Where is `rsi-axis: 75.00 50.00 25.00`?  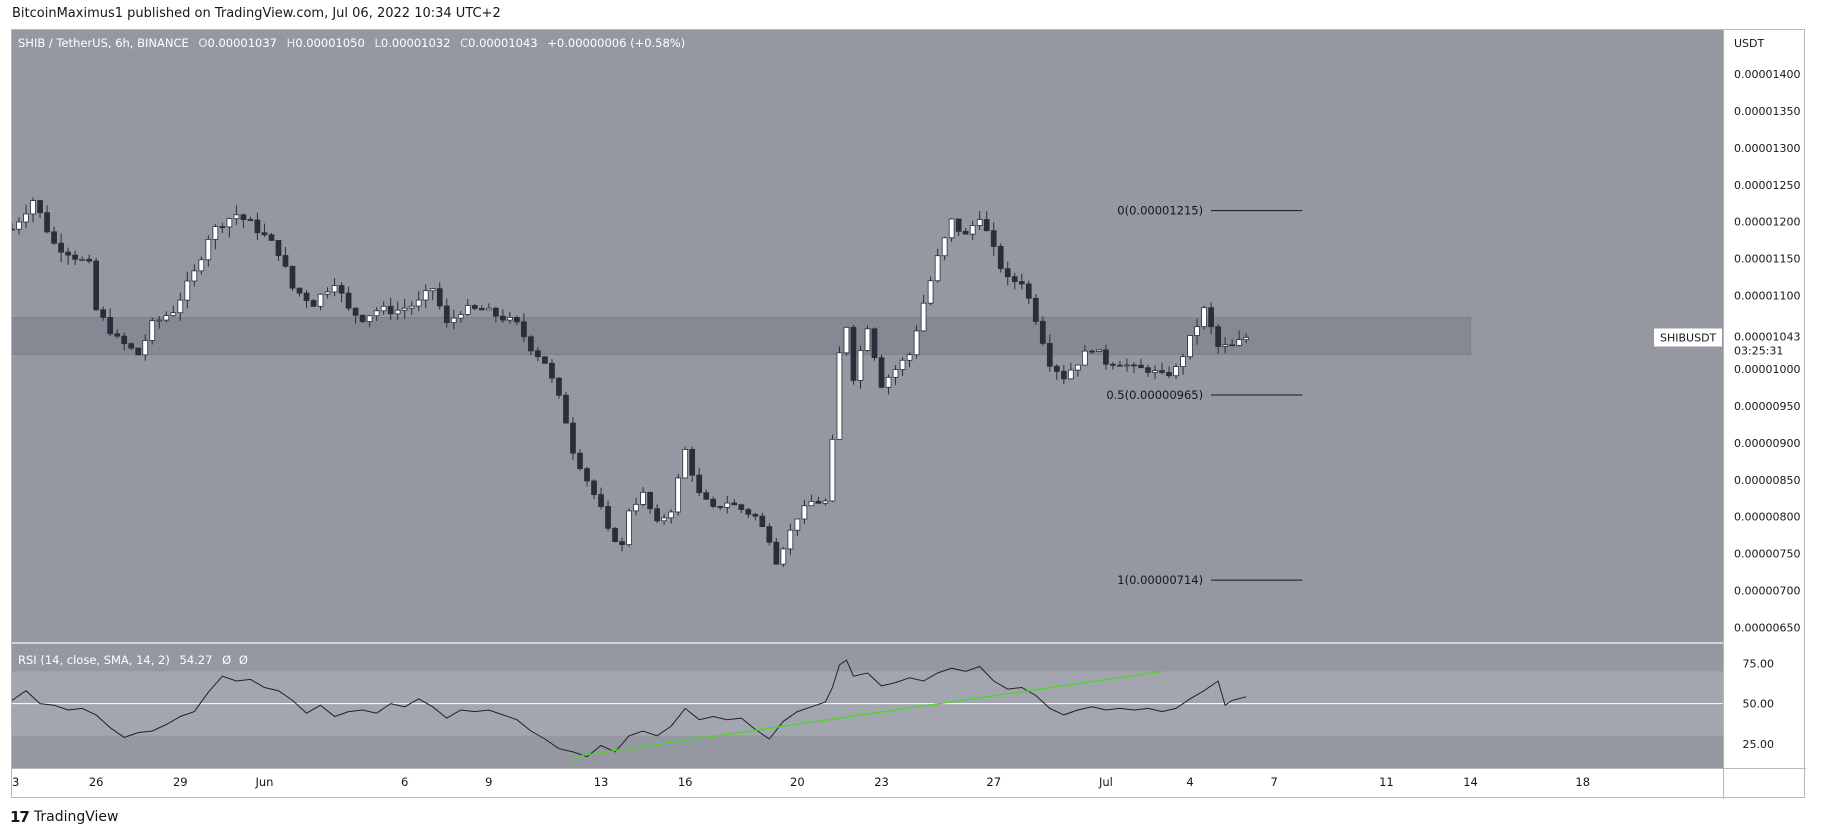 rsi-axis: 75.00 50.00 25.00 is located at coordinates (1759, 704).